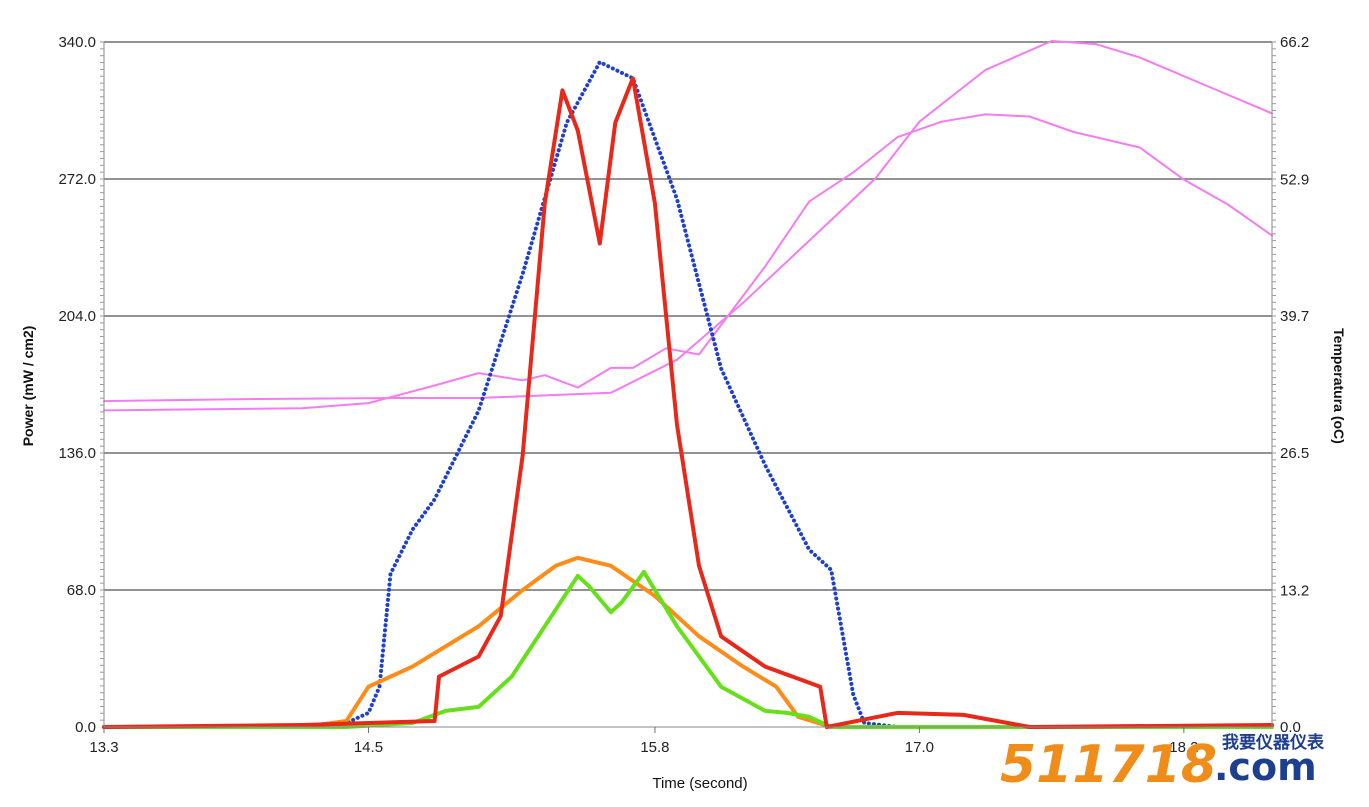 The image size is (1369, 807). Describe the element at coordinates (81, 590) in the screenshot. I see `y-tick-label: 68.0` at that location.